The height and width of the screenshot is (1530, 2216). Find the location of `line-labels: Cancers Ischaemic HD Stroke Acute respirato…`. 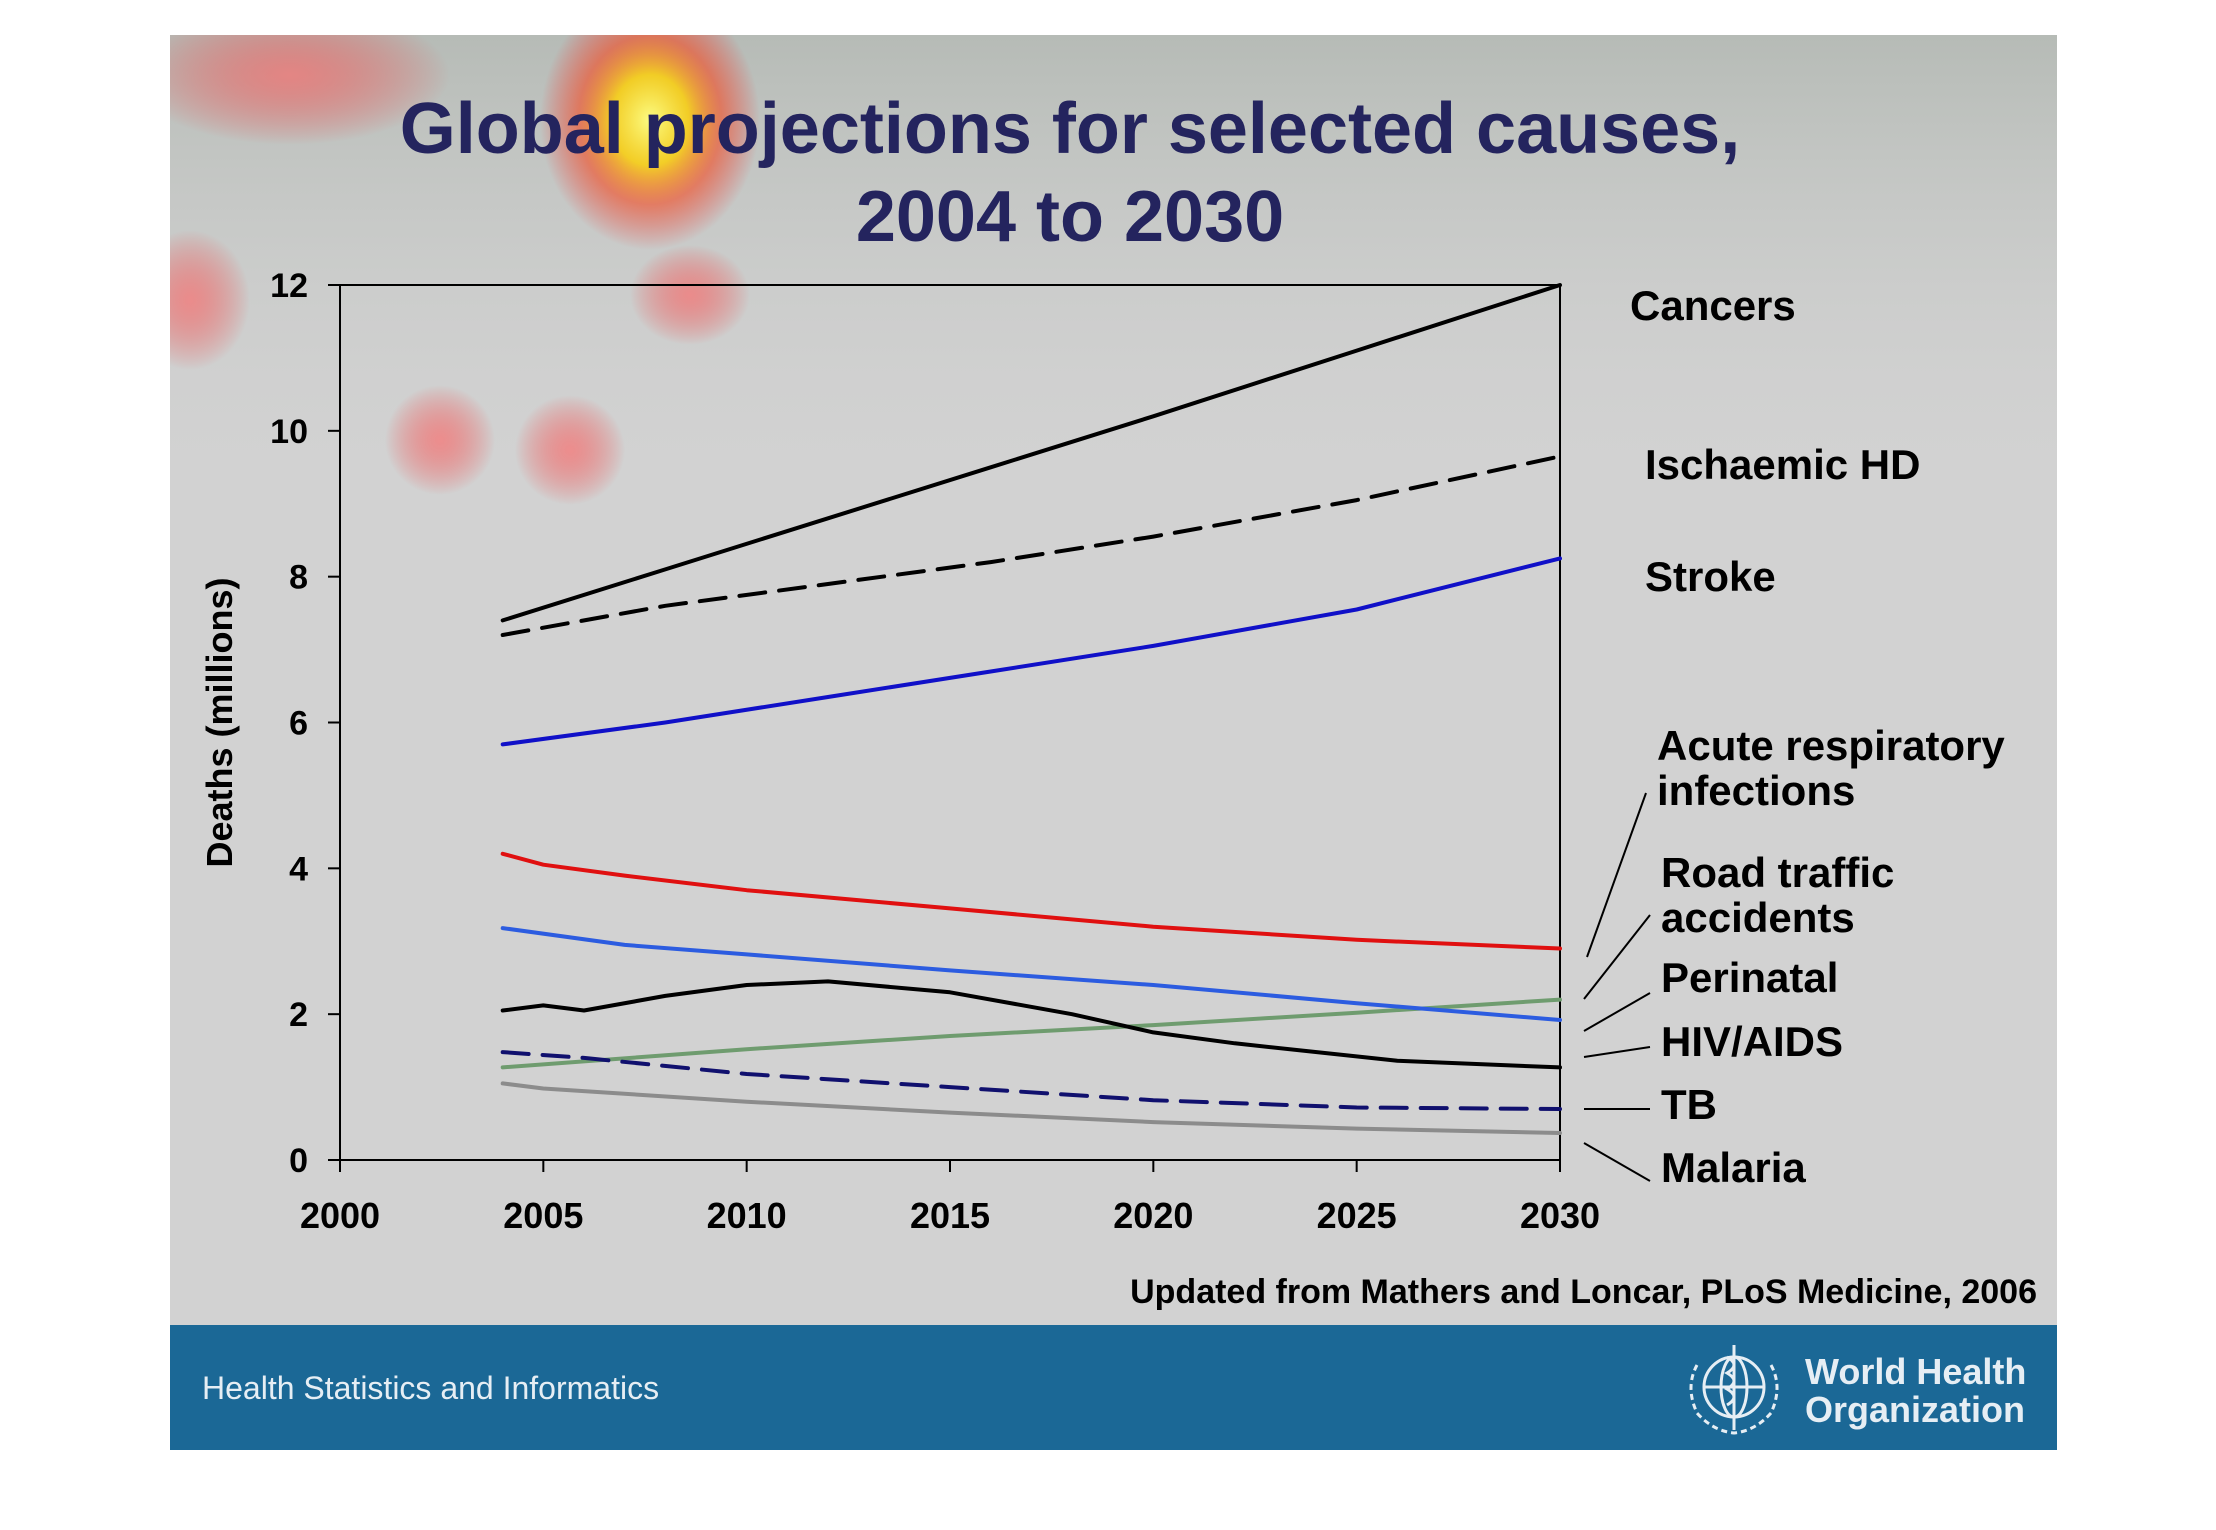

line-labels: Cancers Ischaemic HD Stroke Acute respirato… is located at coordinates (1794, 736).